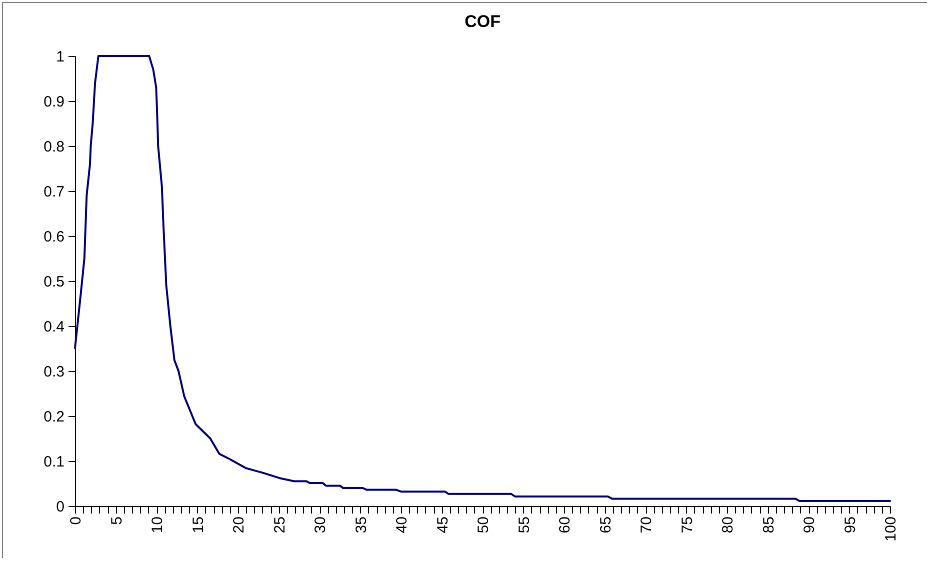 This screenshot has height=562, width=931. I want to click on x-tick-label: 50, so click(483, 525).